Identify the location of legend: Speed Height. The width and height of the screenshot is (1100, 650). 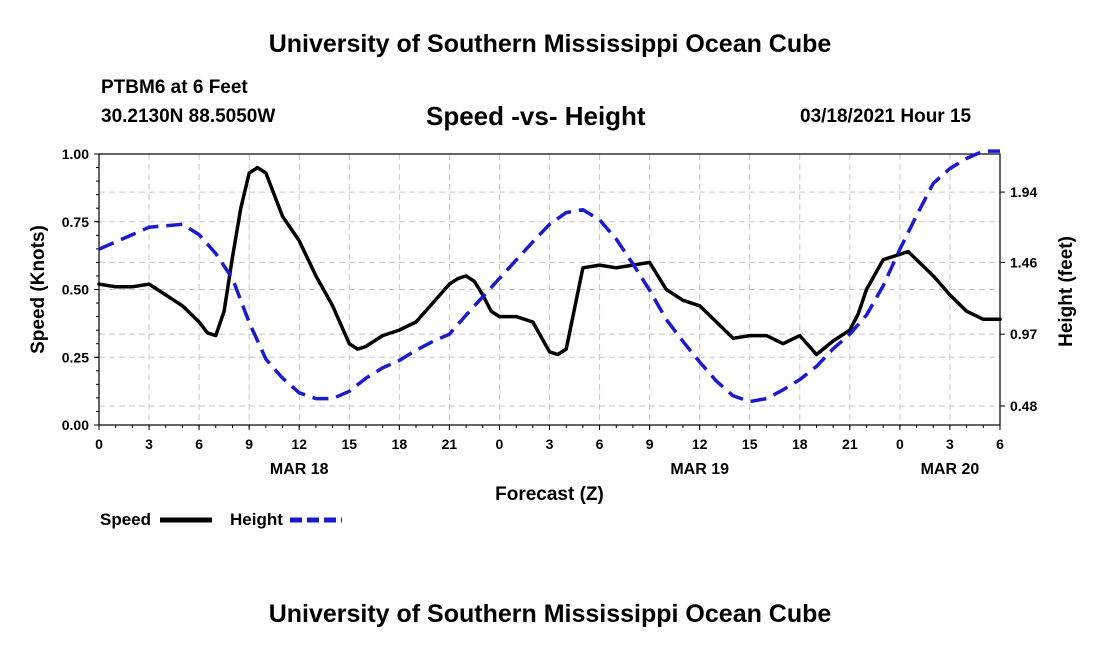
(221, 519).